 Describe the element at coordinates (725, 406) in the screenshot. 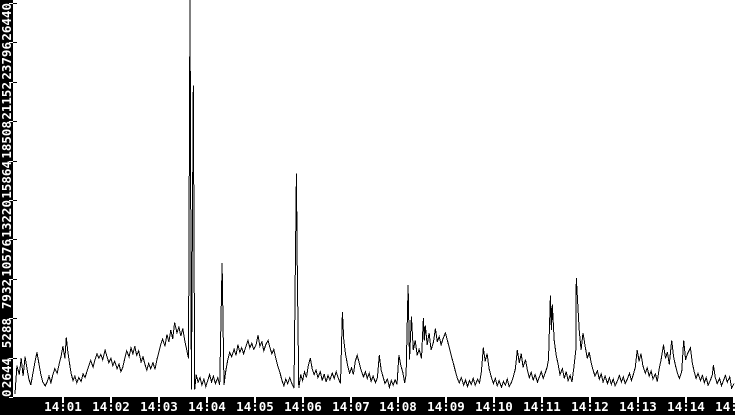

I see `x-tick-label: 14:15` at that location.